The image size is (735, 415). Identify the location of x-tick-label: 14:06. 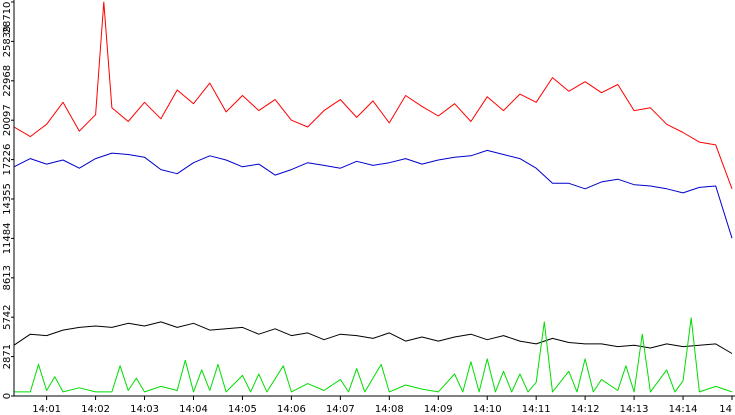
(291, 409).